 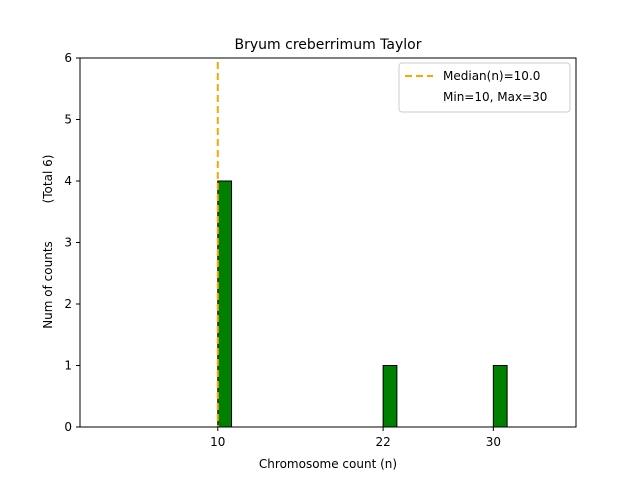 I want to click on y-tick-label-1: 1, so click(x=68, y=366).